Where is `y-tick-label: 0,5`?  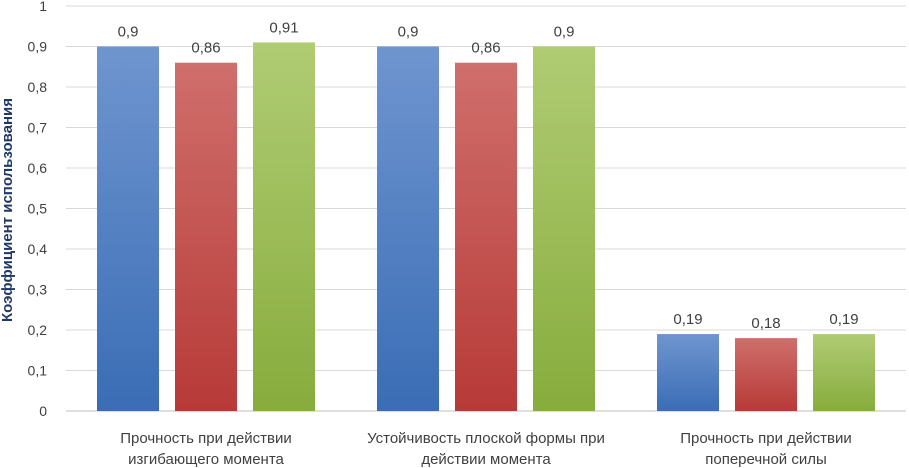 y-tick-label: 0,5 is located at coordinates (38, 209).